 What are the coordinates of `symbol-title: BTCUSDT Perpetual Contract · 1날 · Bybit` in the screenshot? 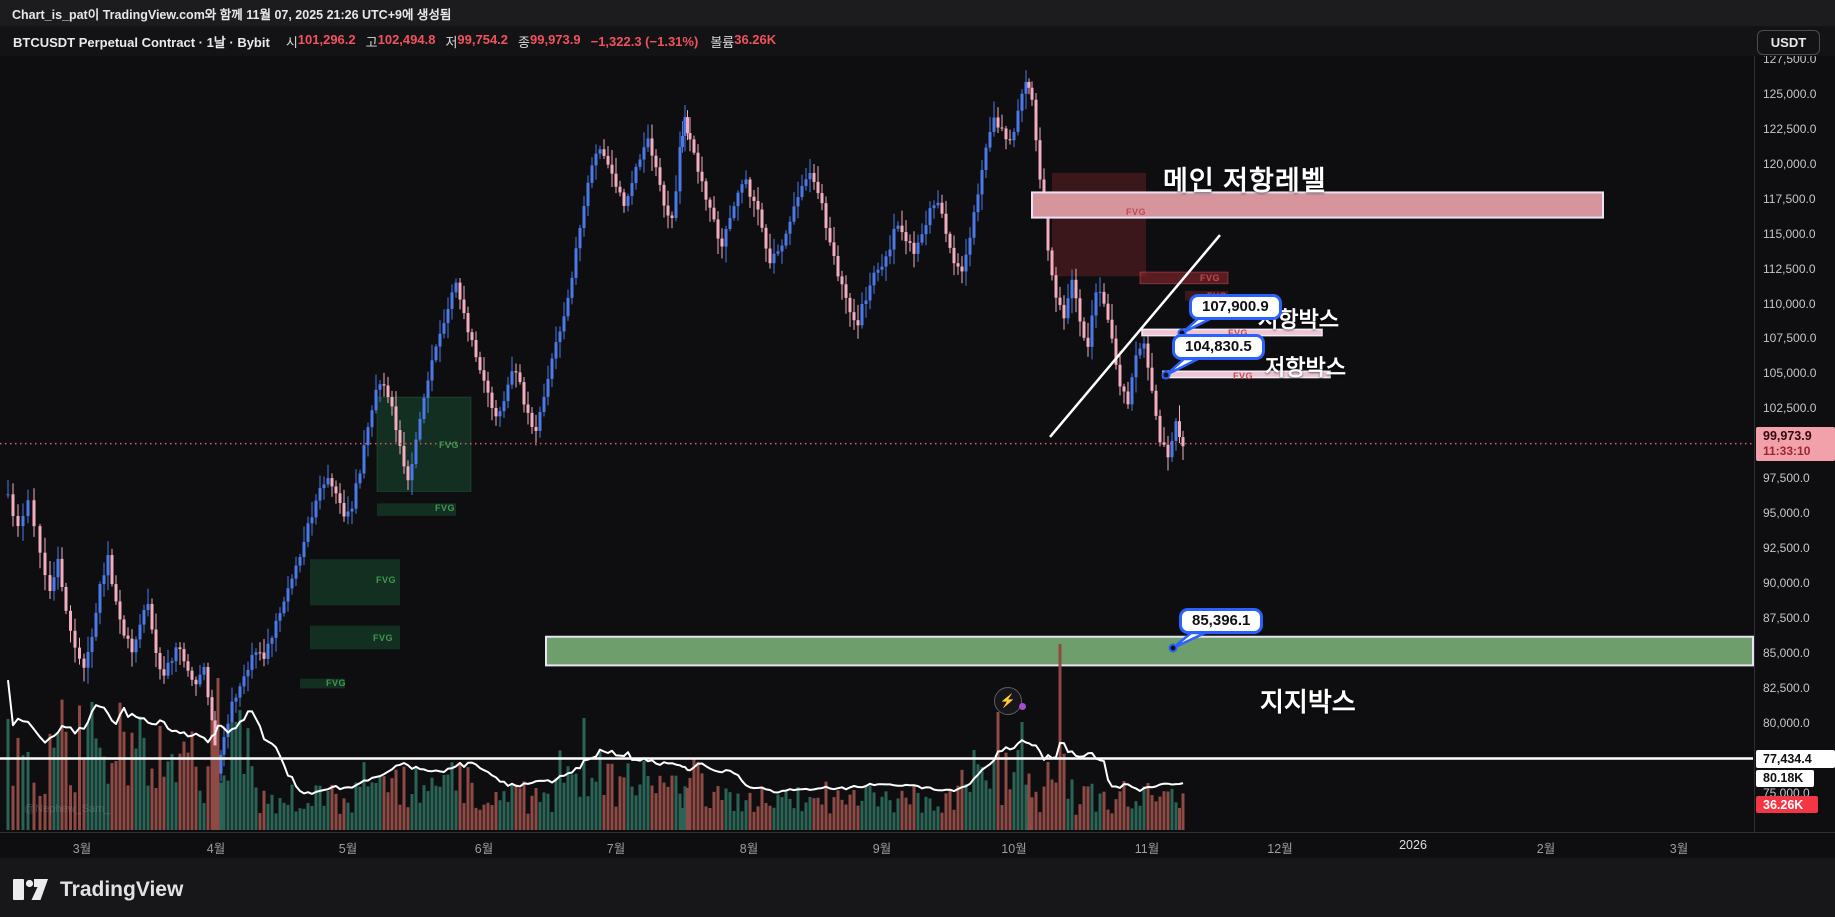 It's located at (141, 42).